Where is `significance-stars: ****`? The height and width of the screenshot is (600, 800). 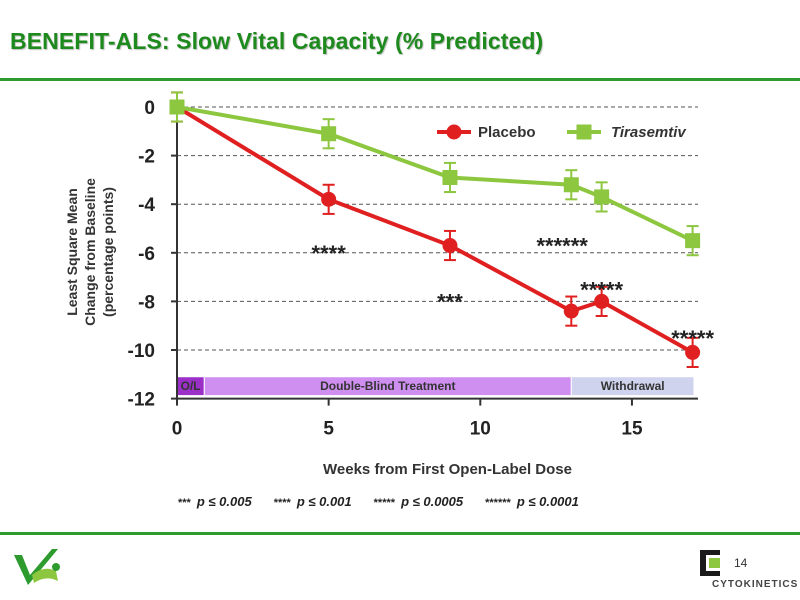
significance-stars: **** is located at coordinates (329, 253).